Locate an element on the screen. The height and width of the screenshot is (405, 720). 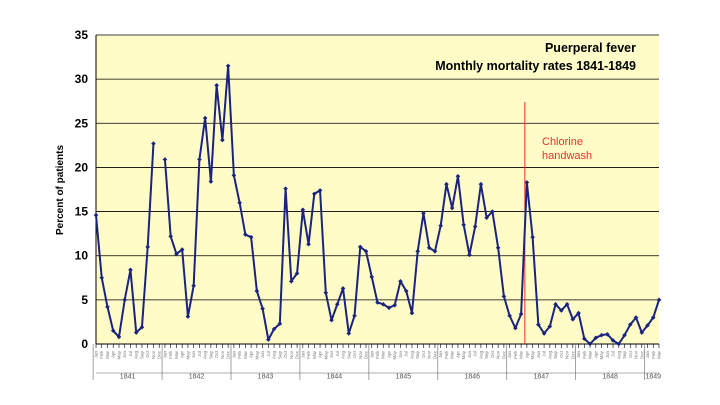
year-label: 1848 is located at coordinates (610, 377).